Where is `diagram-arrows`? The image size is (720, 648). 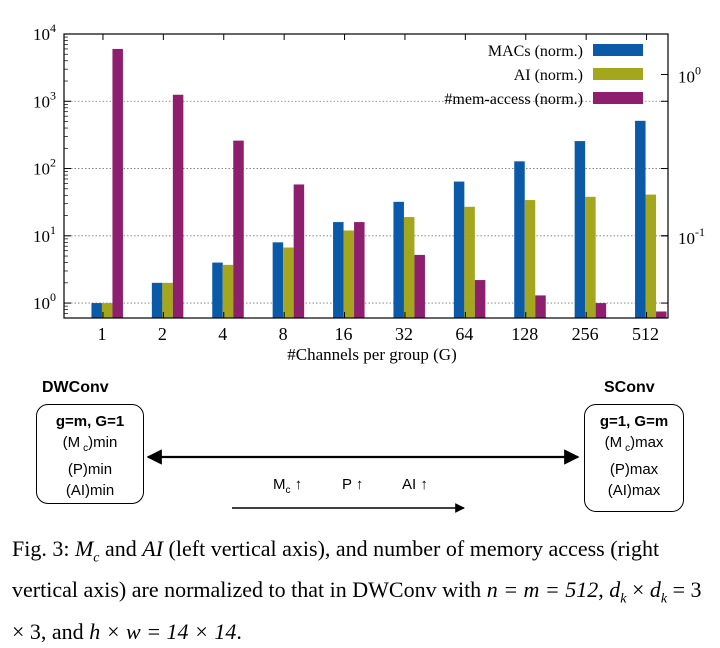 diagram-arrows is located at coordinates (363, 481).